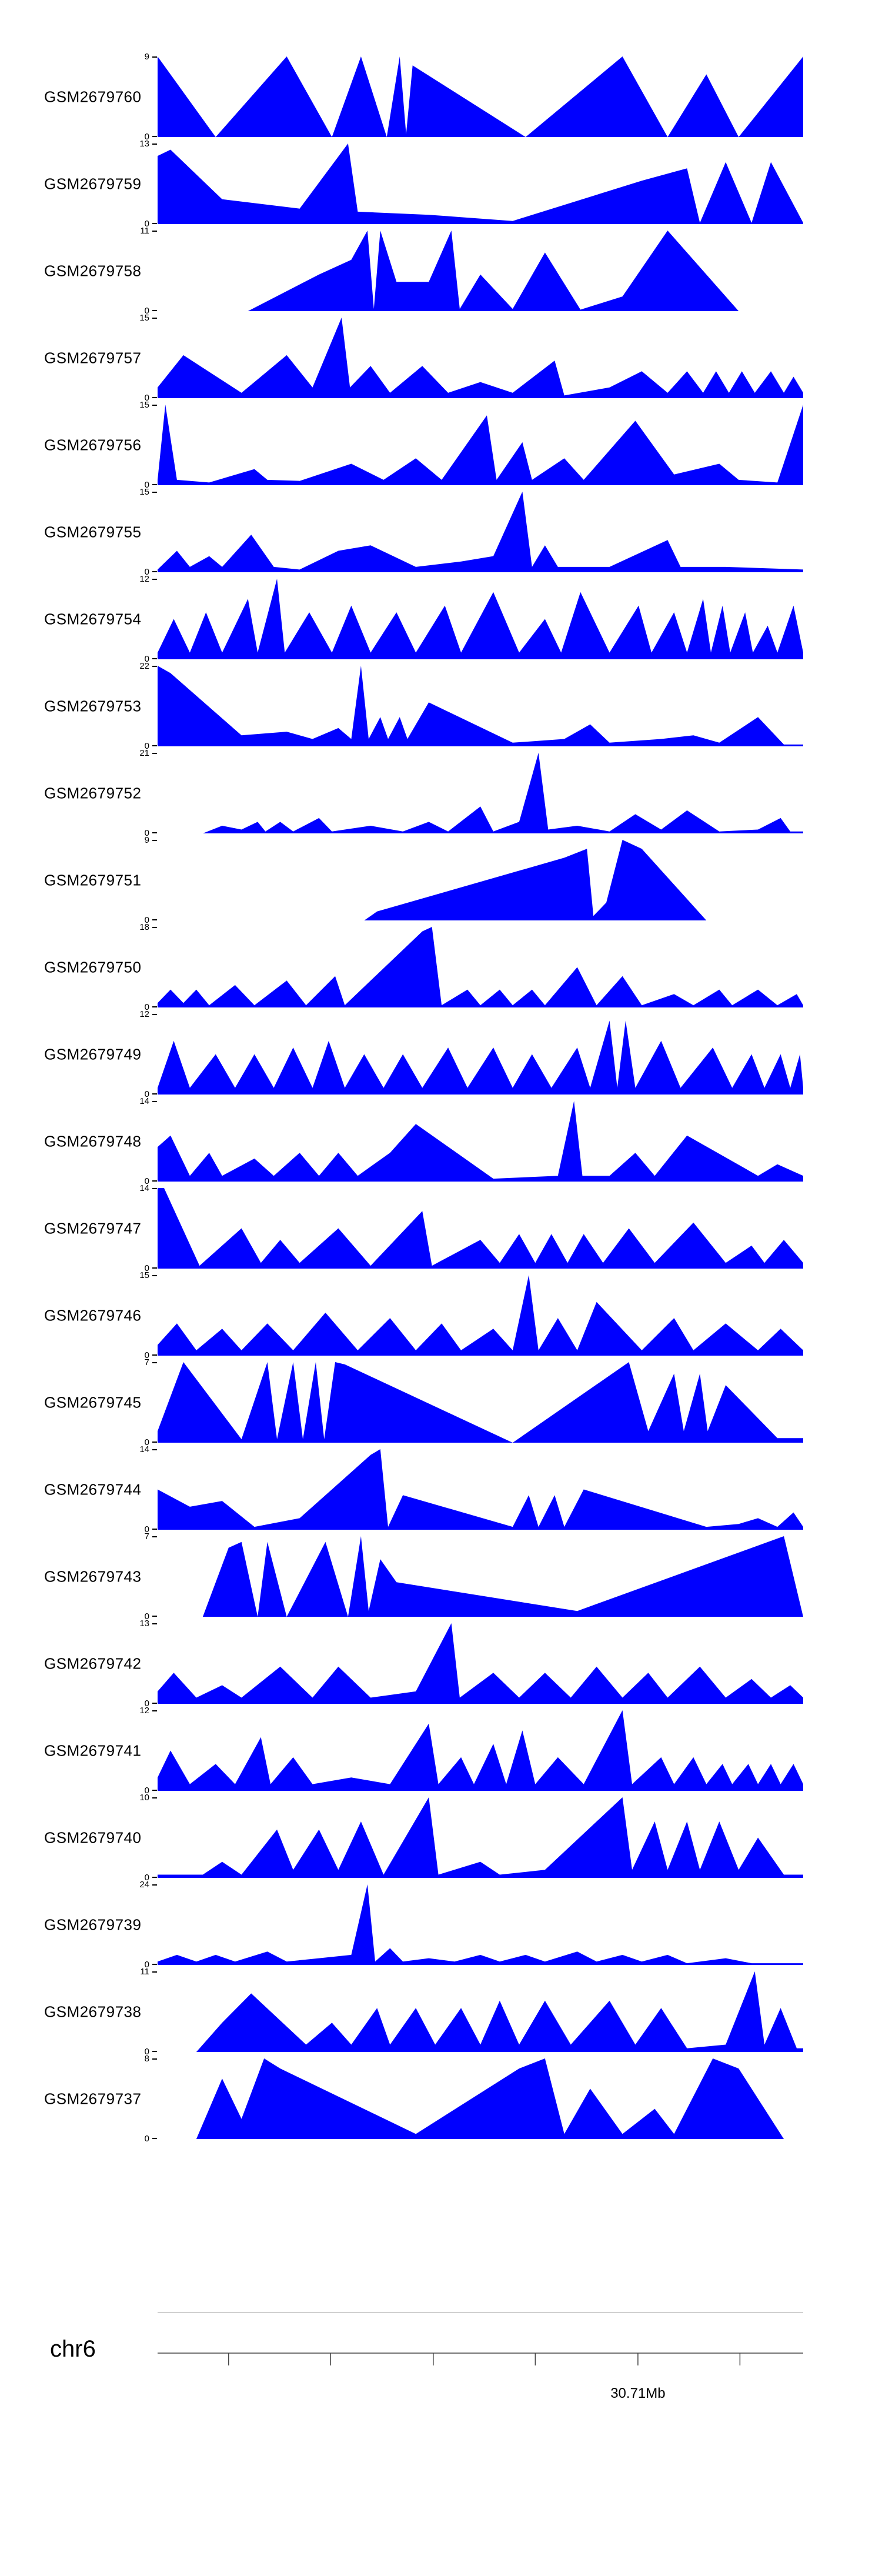 The width and height of the screenshot is (882, 2576). I want to click on track-label: GSM2679757, so click(93, 357).